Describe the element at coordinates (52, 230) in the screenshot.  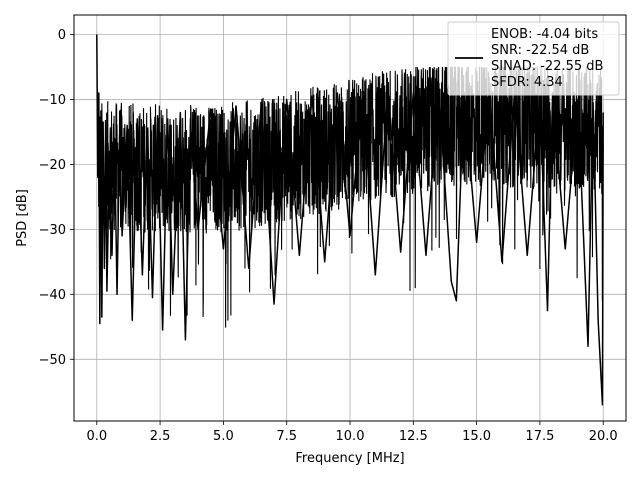
I see `y-tick-label: −30` at that location.